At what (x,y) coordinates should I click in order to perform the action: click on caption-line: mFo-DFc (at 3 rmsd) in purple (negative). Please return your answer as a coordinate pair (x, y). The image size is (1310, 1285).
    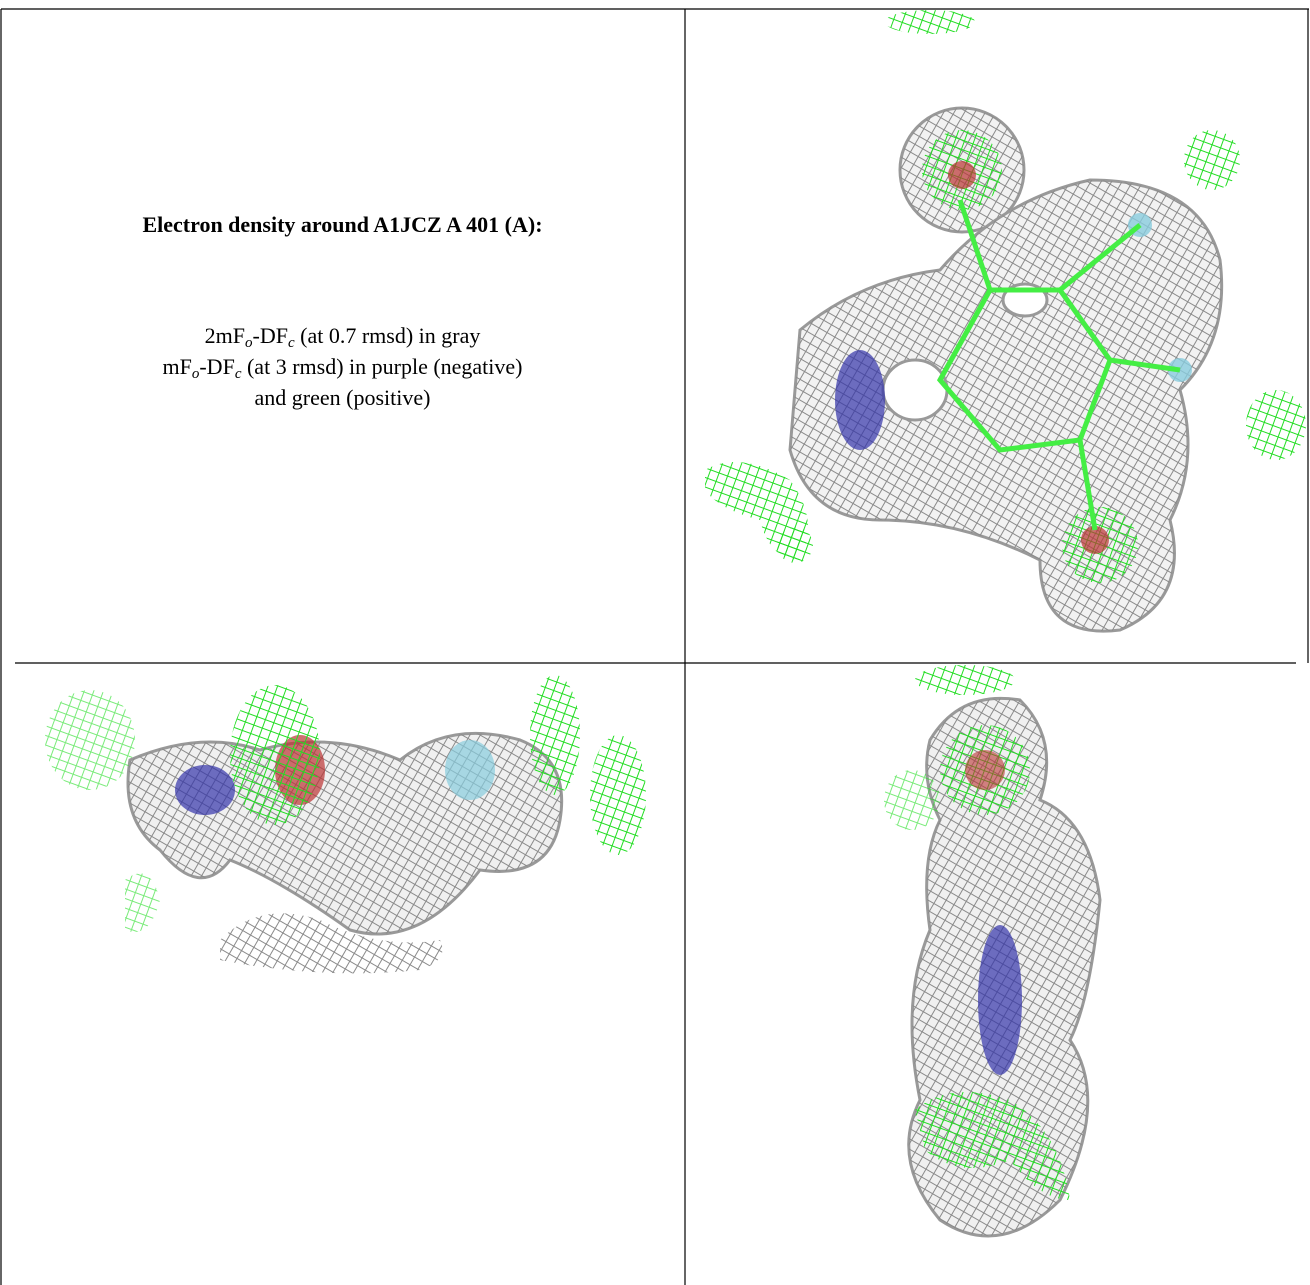
    Looking at the image, I should click on (342, 368).